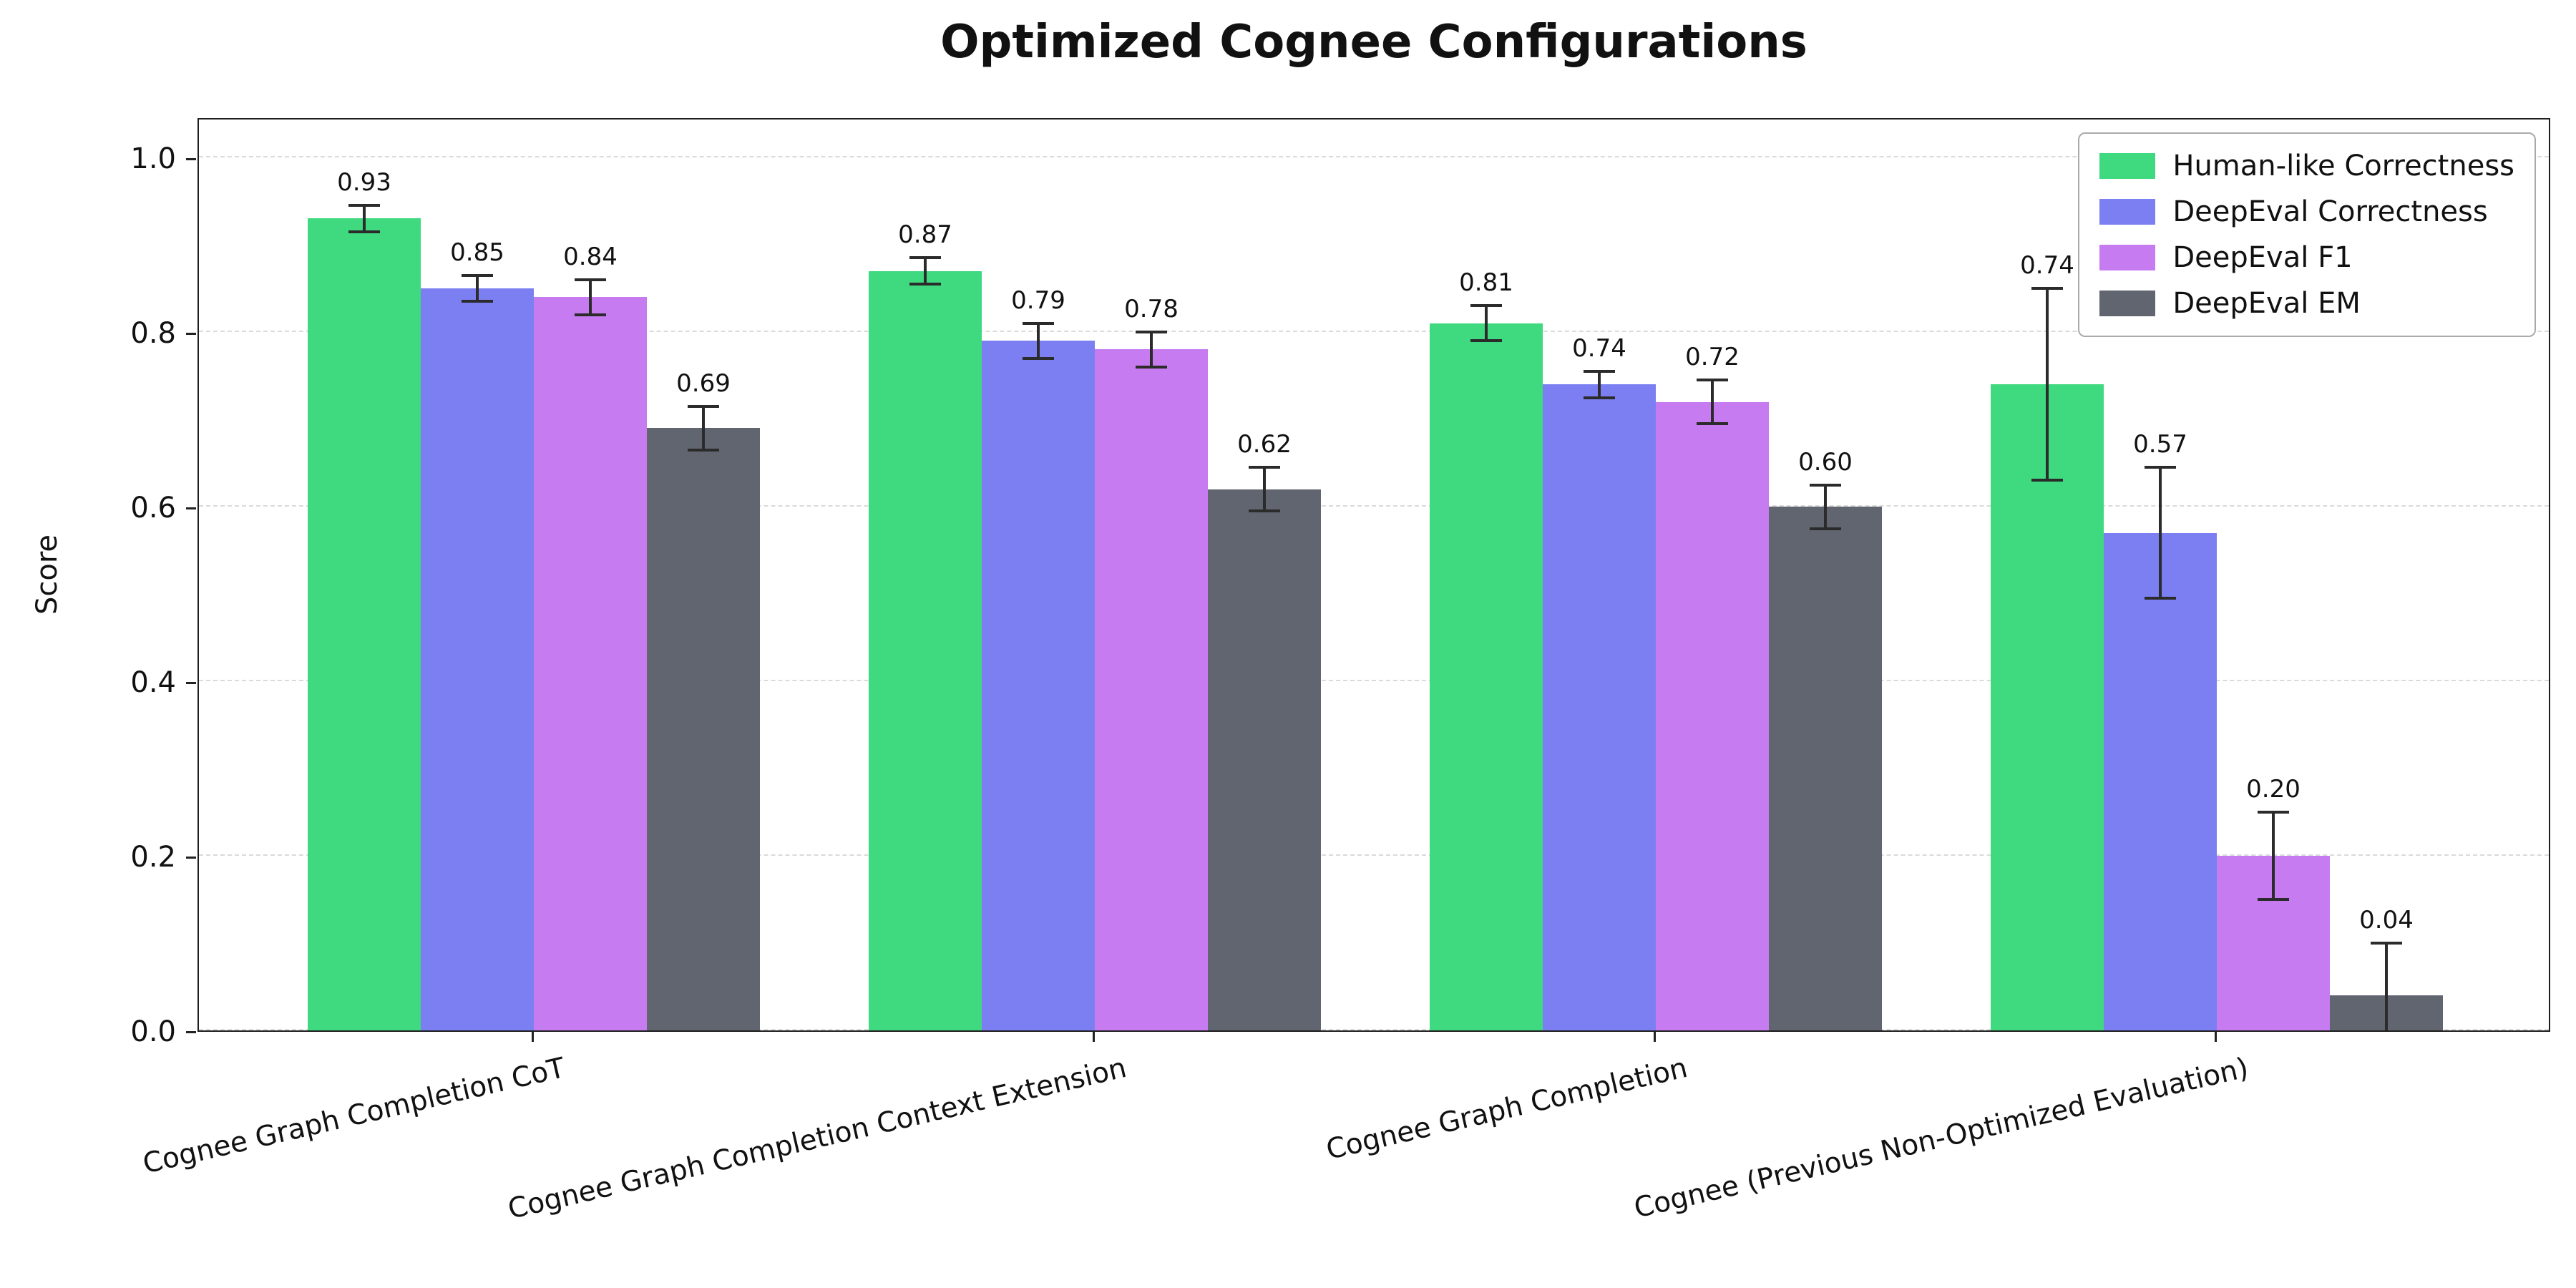 Image resolution: width=2576 pixels, height=1288 pixels. I want to click on y-tick-label: 0.2, so click(153, 858).